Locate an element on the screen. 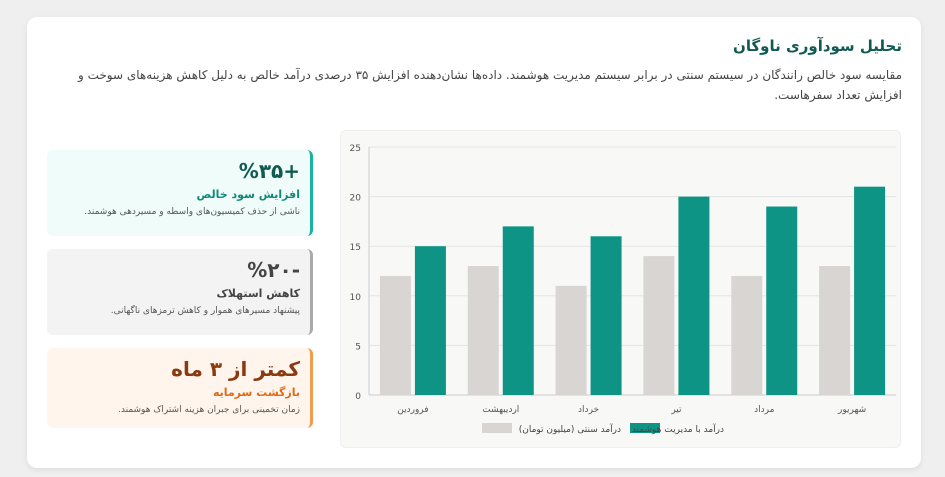  legend-swatch-traditional is located at coordinates (497, 428).